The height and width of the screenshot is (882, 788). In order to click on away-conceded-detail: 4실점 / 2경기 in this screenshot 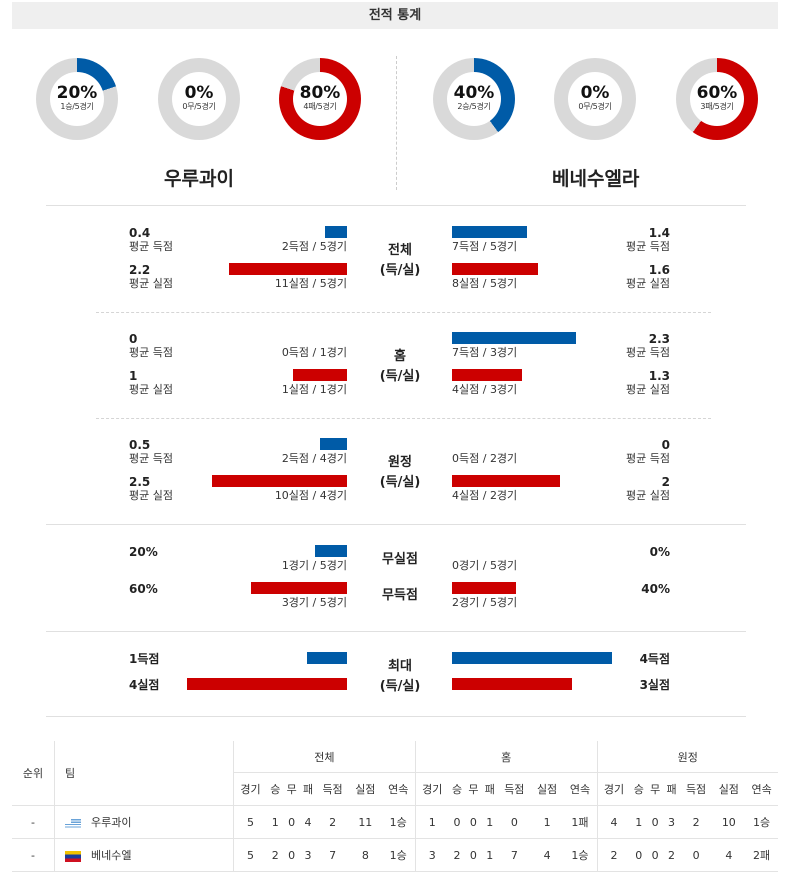, I will do `click(485, 495)`.